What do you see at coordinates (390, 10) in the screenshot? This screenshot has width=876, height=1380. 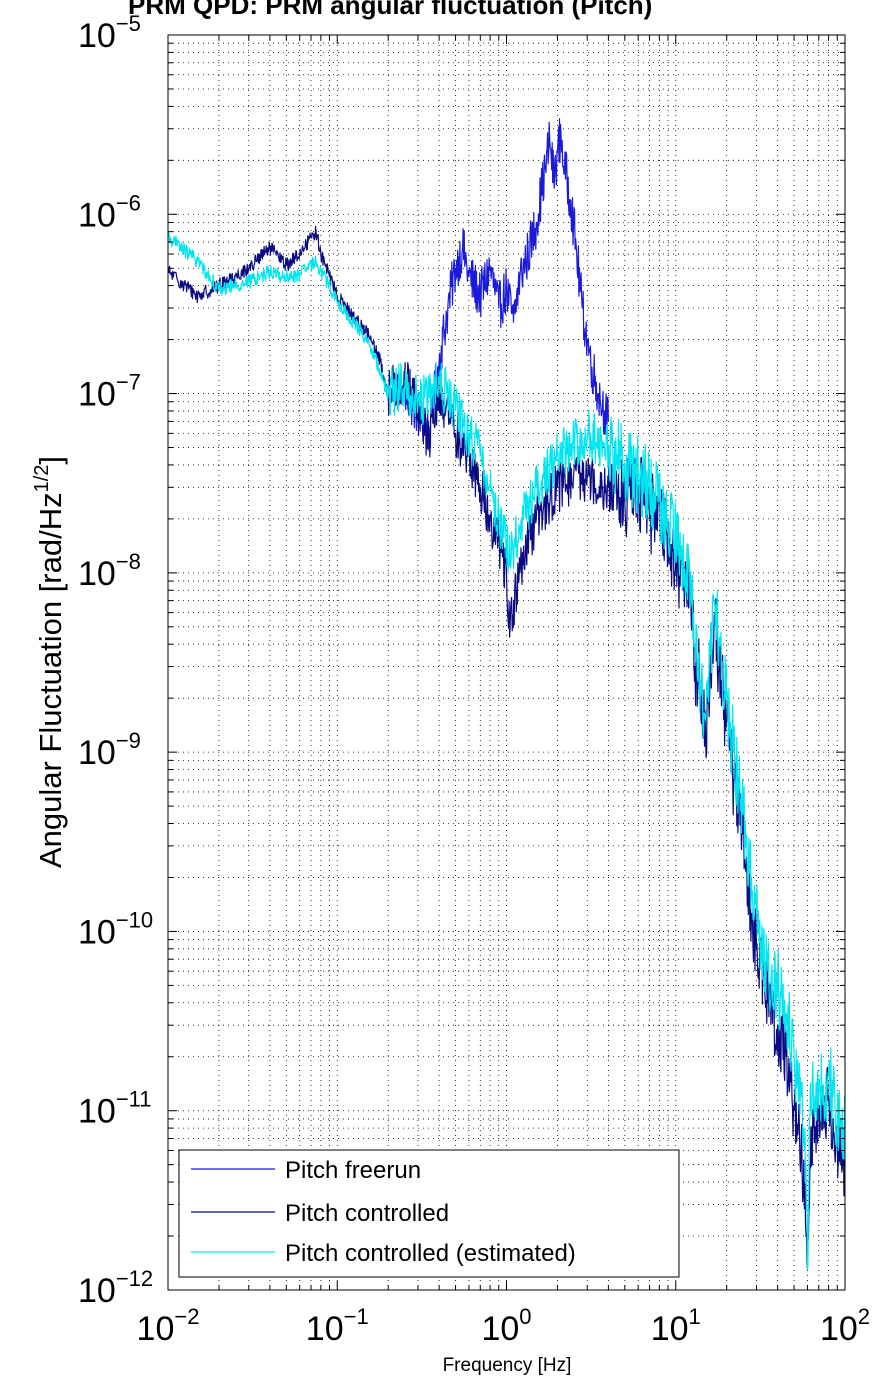 I see `chart-title: PRM QPD: PRM angular fluctuation (Pitch)` at bounding box center [390, 10].